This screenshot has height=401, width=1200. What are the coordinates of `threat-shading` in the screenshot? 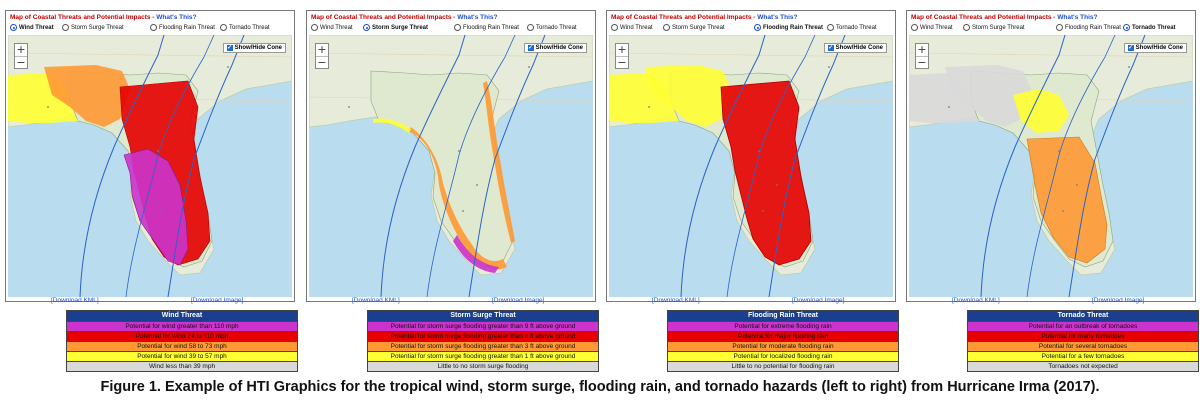 It's located at (710, 165).